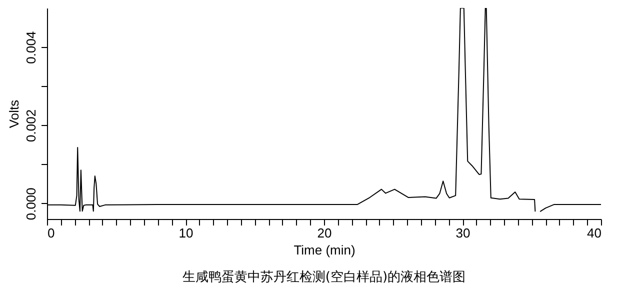 The height and width of the screenshot is (305, 630). Describe the element at coordinates (14, 113) in the screenshot. I see `y-axis-title: Volts` at that location.